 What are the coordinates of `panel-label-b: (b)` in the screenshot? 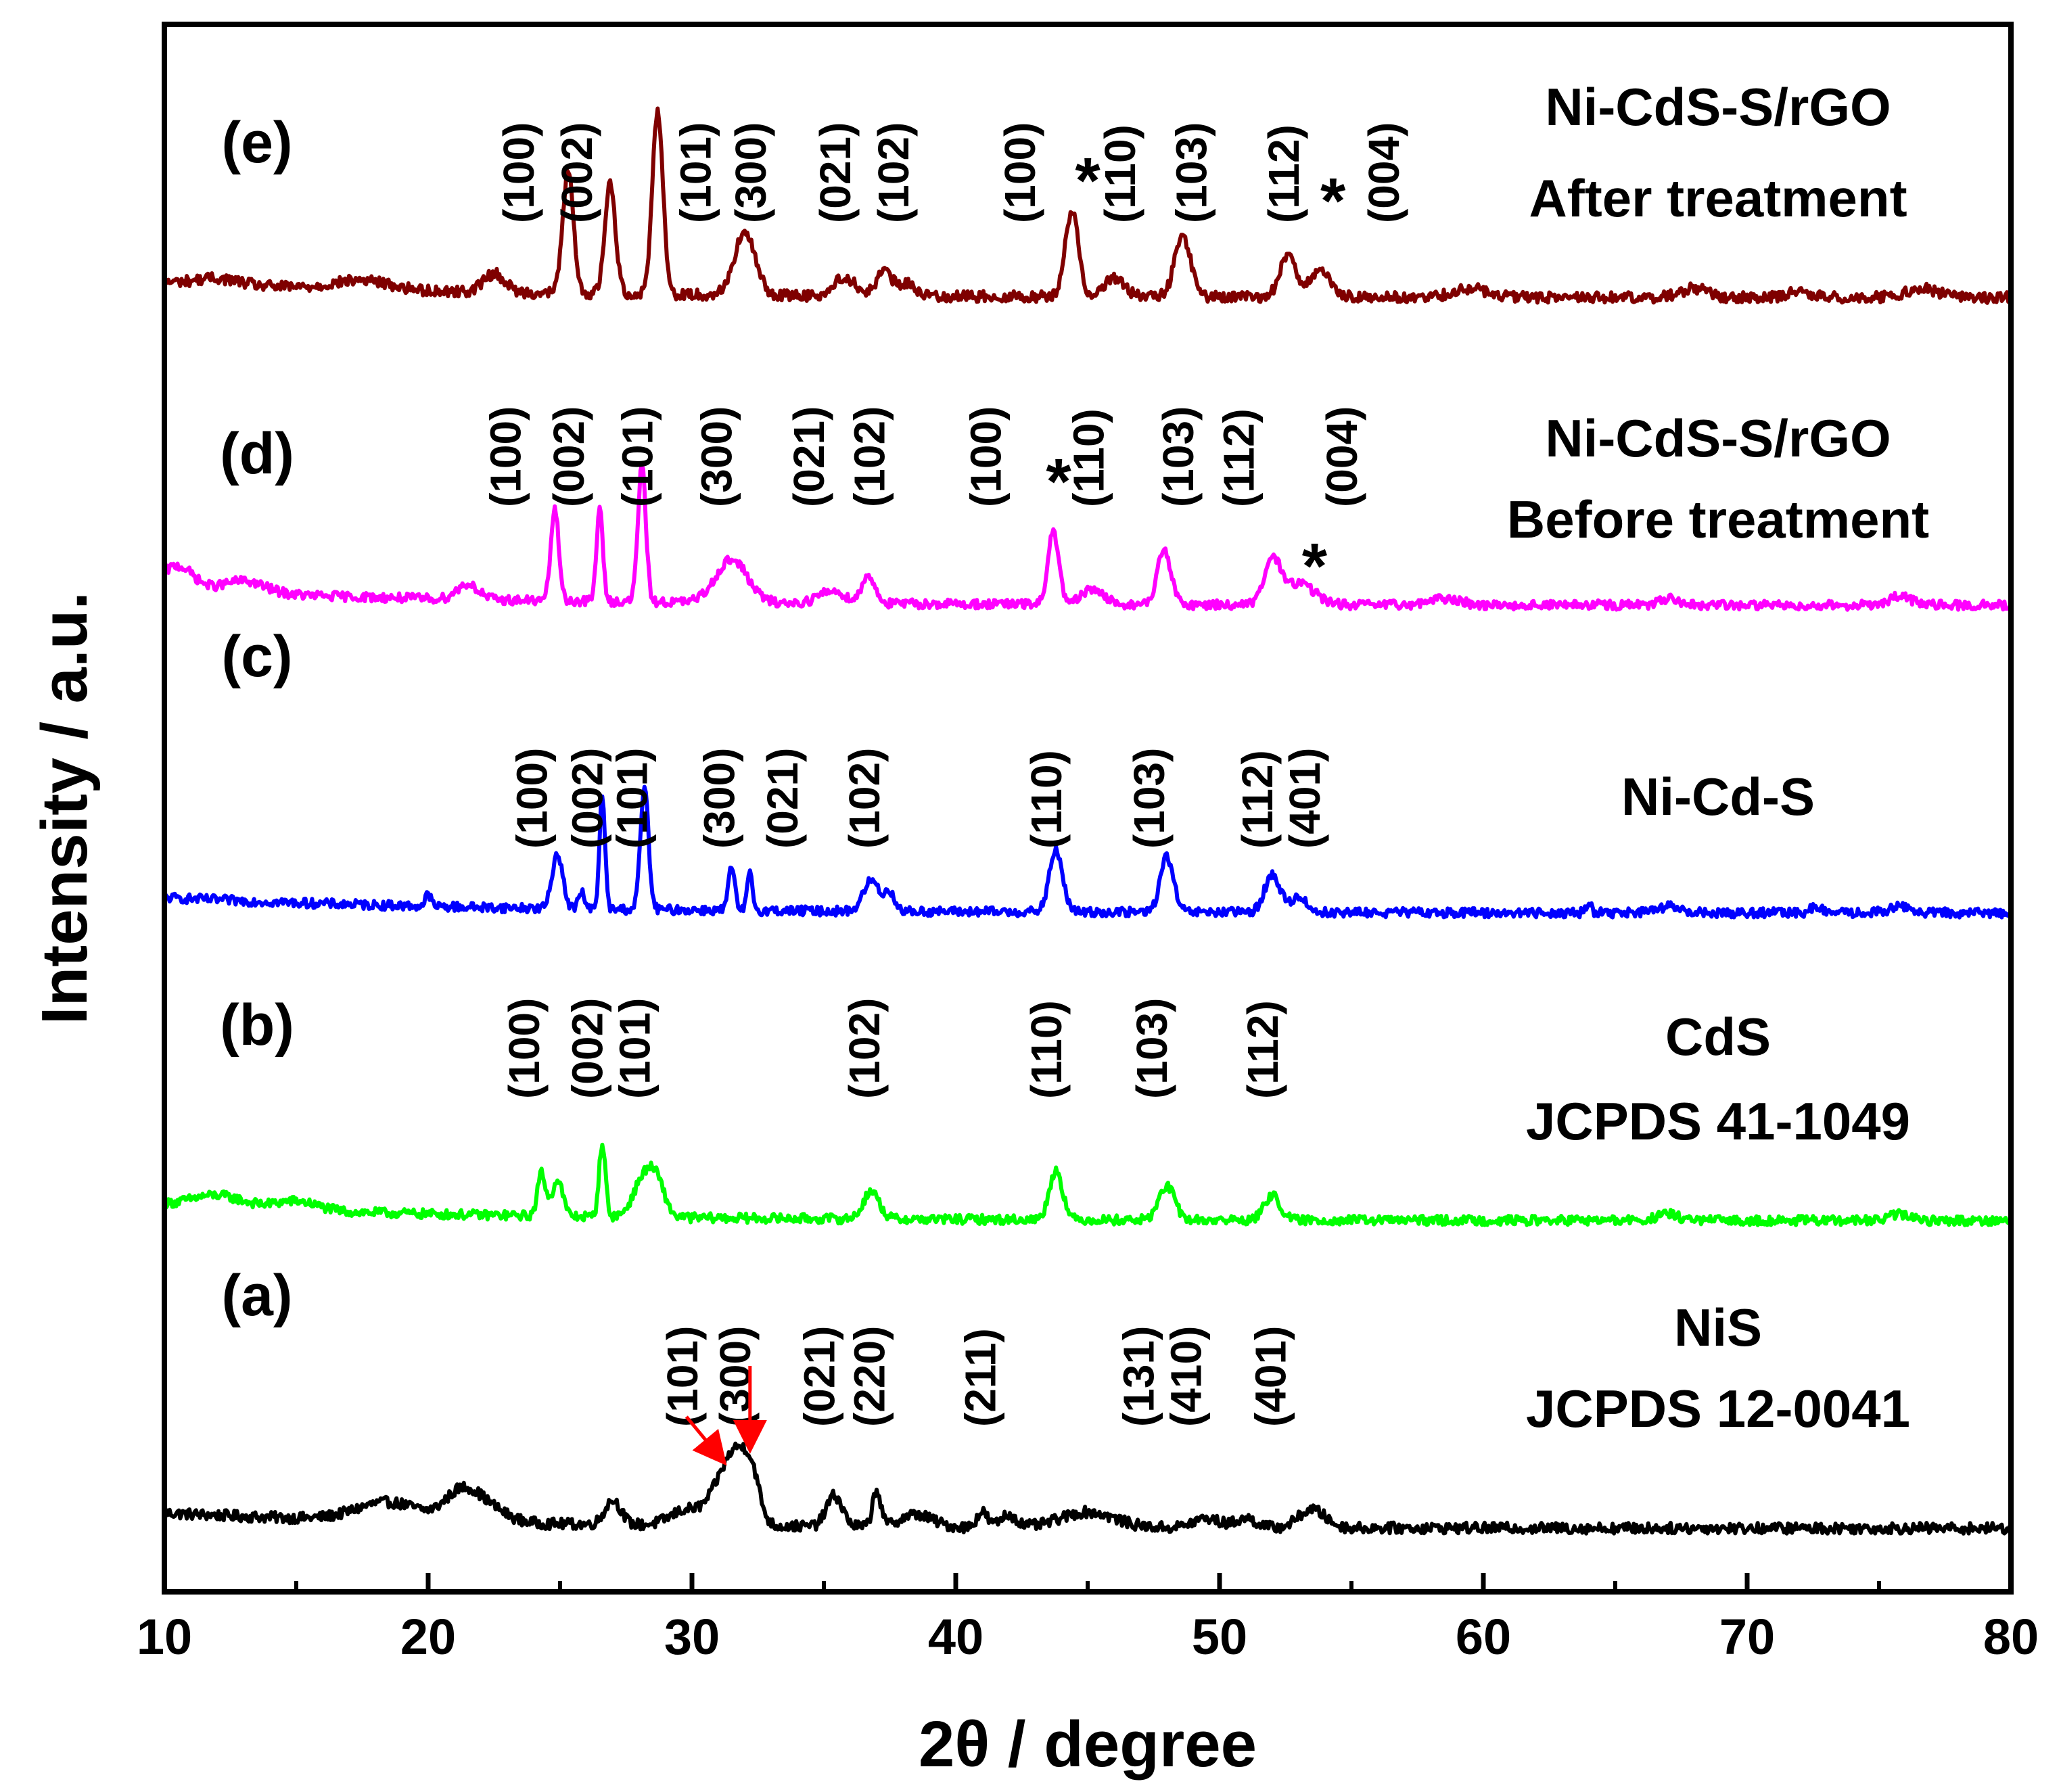 It's located at (257, 1025).